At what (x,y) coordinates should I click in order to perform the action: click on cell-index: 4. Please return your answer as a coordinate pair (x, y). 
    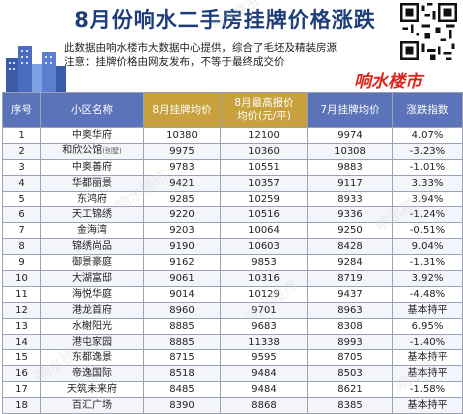
    Looking at the image, I should click on (21, 183).